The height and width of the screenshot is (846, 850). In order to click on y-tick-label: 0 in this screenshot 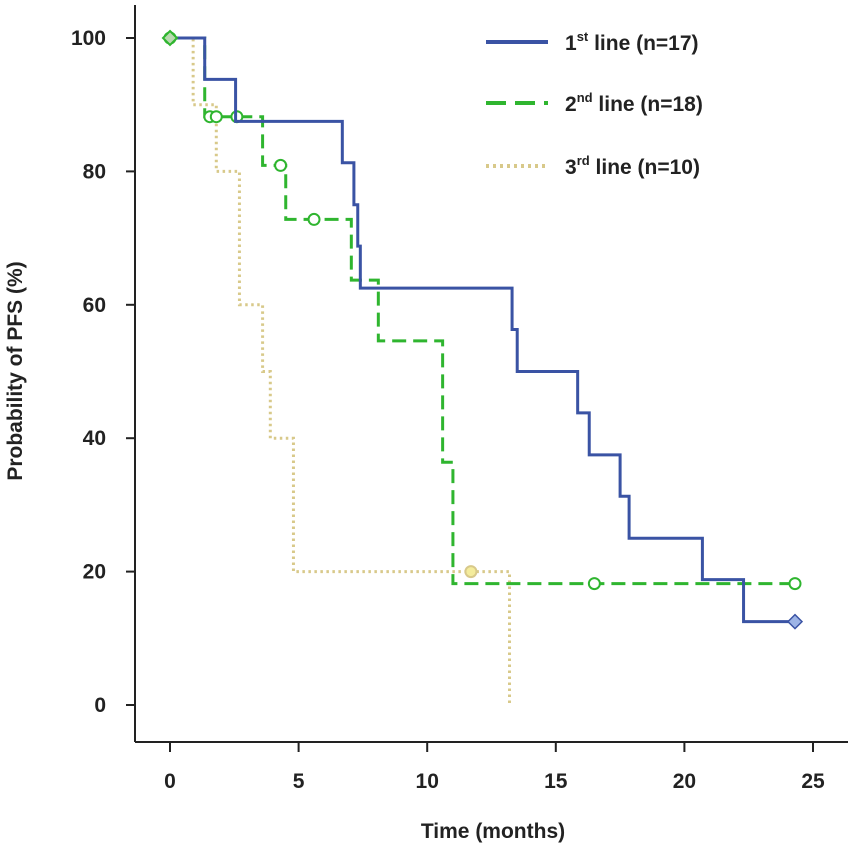, I will do `click(100, 705)`.